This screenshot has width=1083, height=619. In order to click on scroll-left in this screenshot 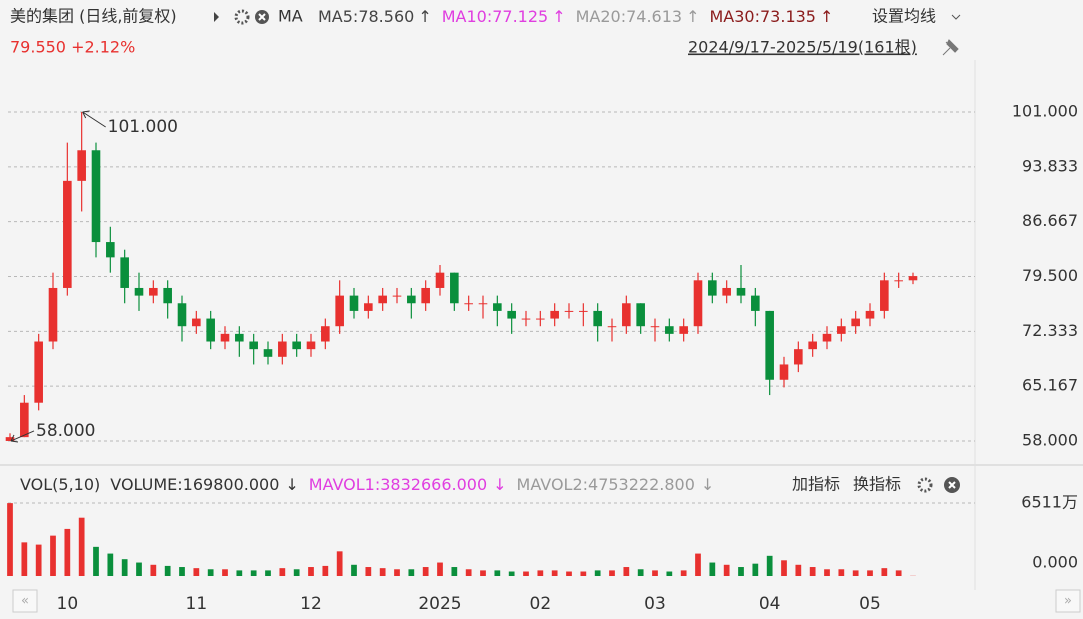, I will do `click(25, 601)`.